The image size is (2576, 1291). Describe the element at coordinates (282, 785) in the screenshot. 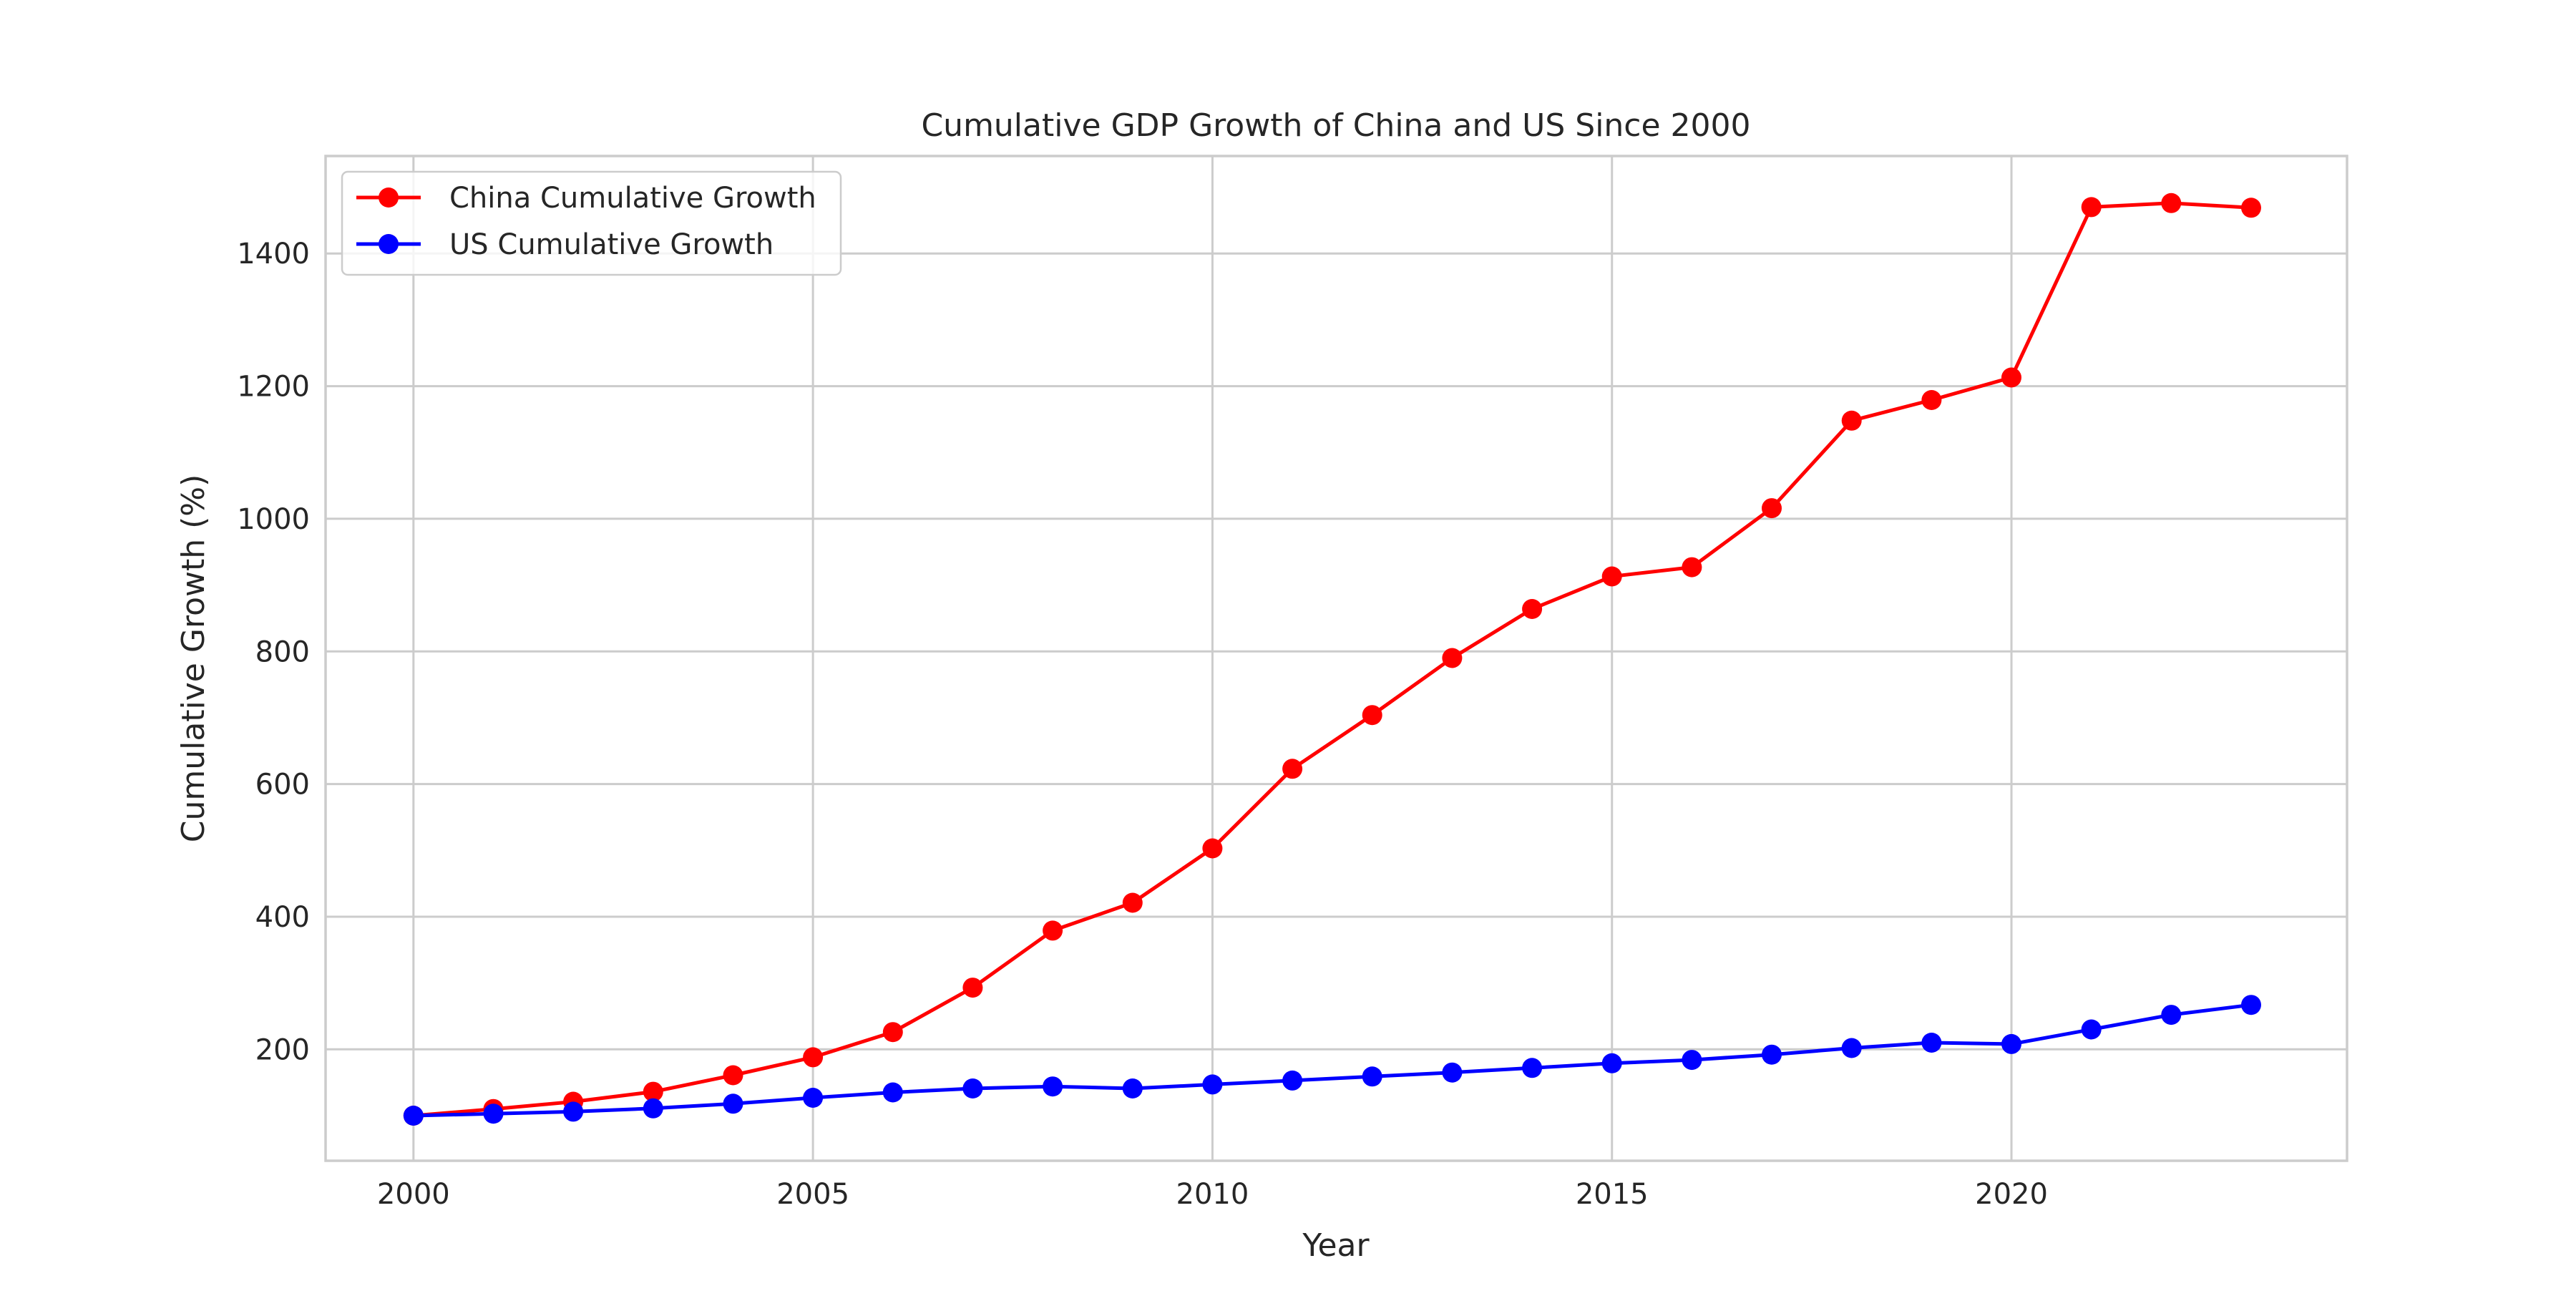

I see `y-tick-label: 600` at that location.